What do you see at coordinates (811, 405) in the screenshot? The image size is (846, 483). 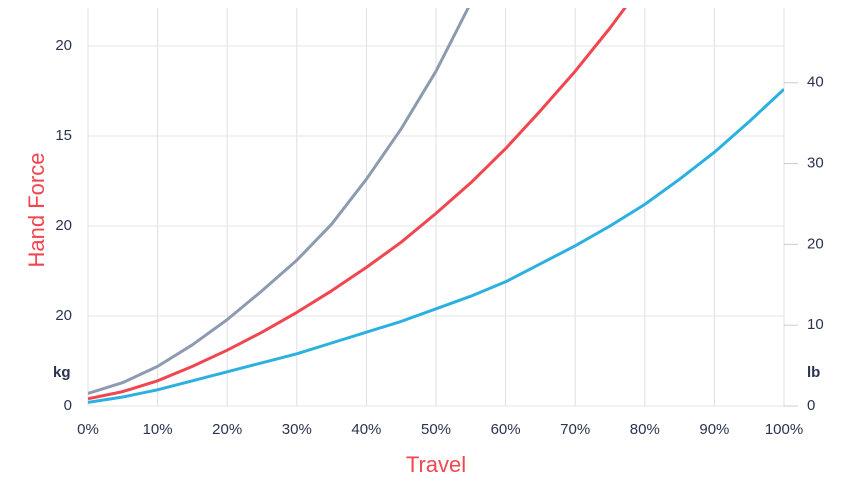 I see `y2-tick-label: 0` at bounding box center [811, 405].